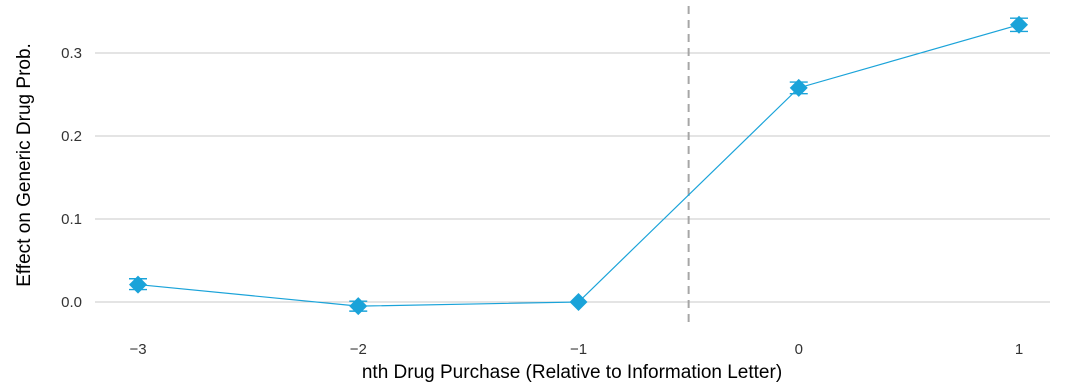 The image size is (1067, 383). Describe the element at coordinates (358, 349) in the screenshot. I see `x-tick-label: −2` at that location.